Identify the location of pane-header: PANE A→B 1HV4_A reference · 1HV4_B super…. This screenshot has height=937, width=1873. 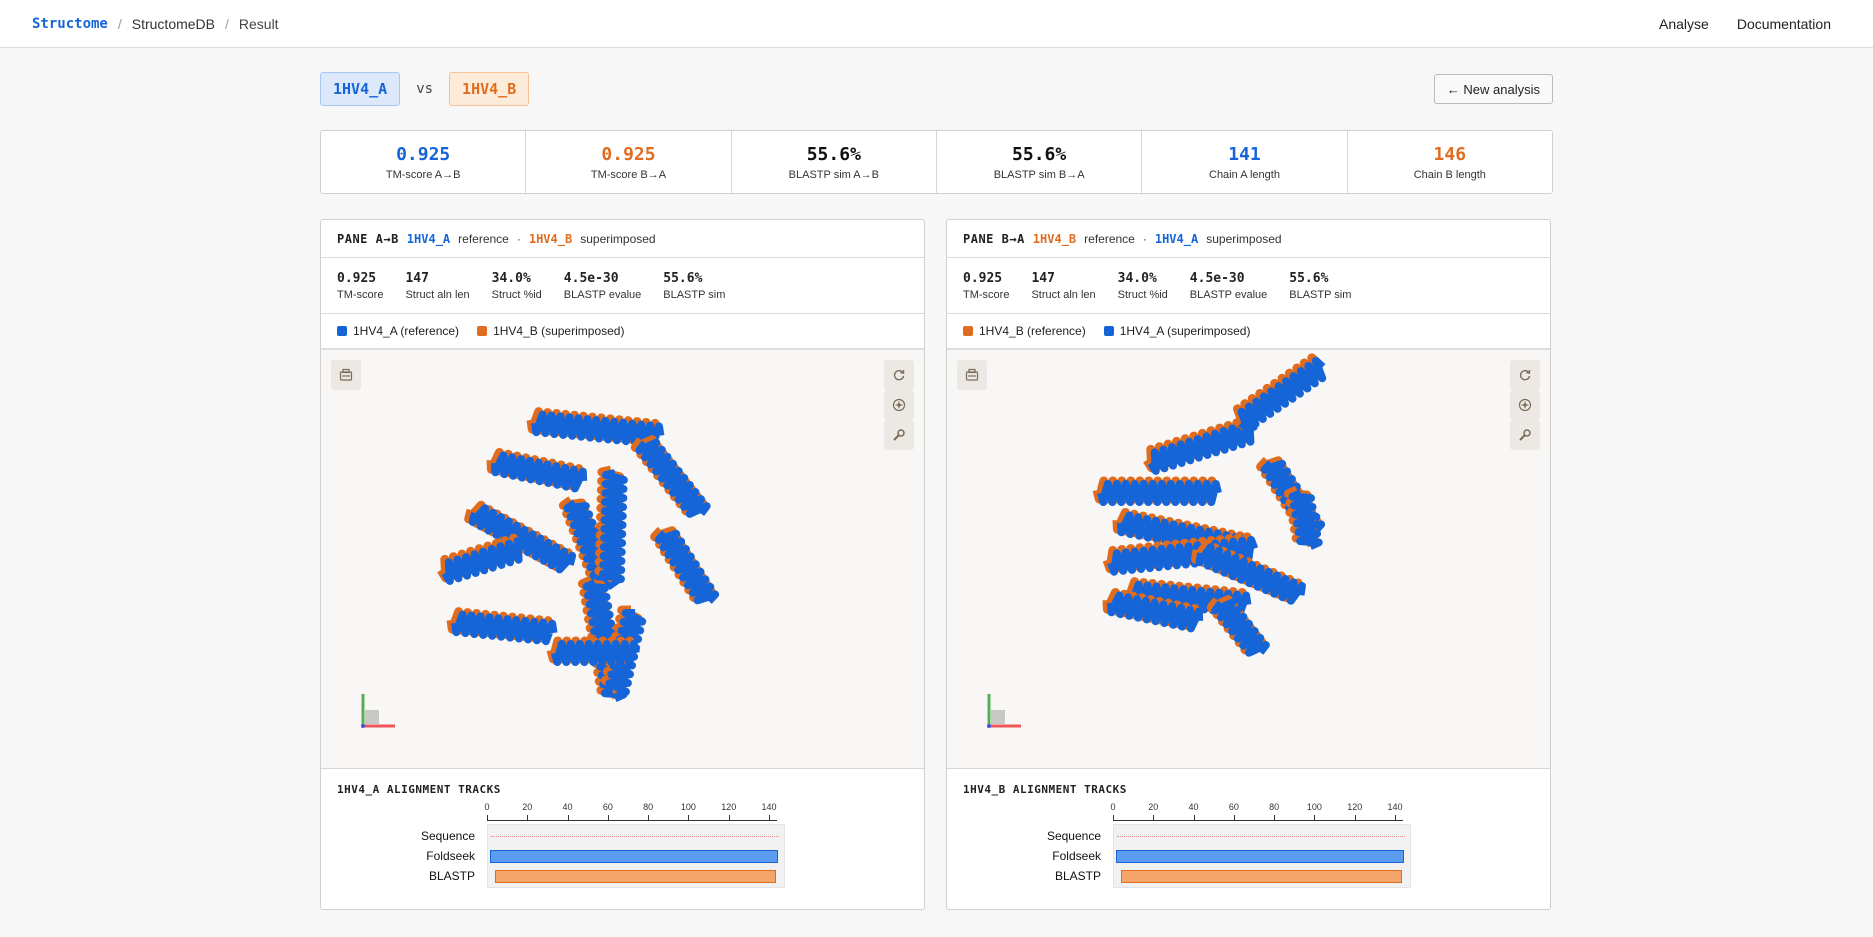
(622, 239).